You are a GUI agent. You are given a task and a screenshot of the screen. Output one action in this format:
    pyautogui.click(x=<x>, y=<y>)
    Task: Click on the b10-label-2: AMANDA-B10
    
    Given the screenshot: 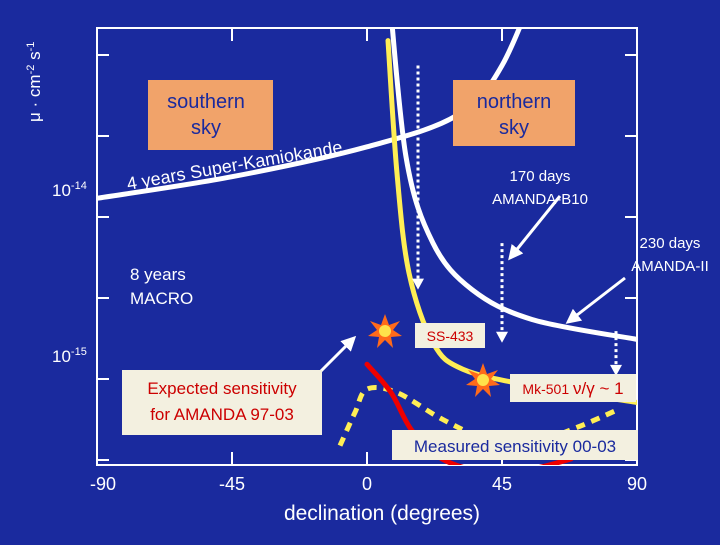 What is the action you would take?
    pyautogui.click(x=540, y=199)
    